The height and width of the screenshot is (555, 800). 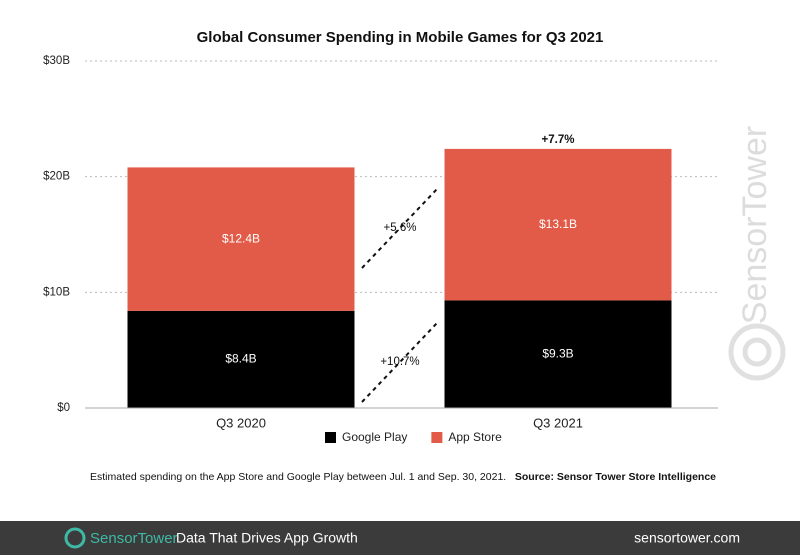 What do you see at coordinates (56, 177) in the screenshot?
I see `y-tick-label: $20B` at bounding box center [56, 177].